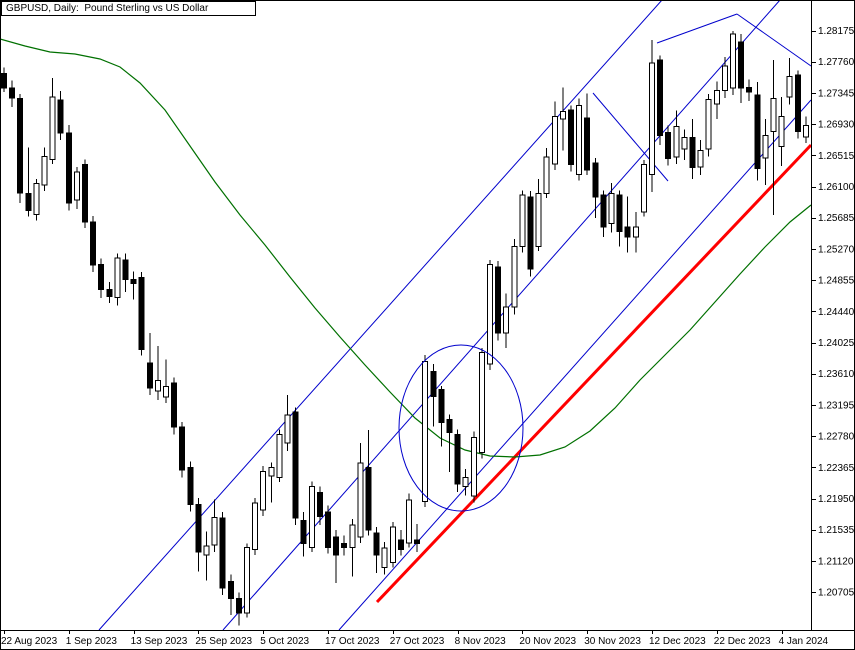 The width and height of the screenshot is (855, 650). I want to click on time-axis, so click(405, 640).